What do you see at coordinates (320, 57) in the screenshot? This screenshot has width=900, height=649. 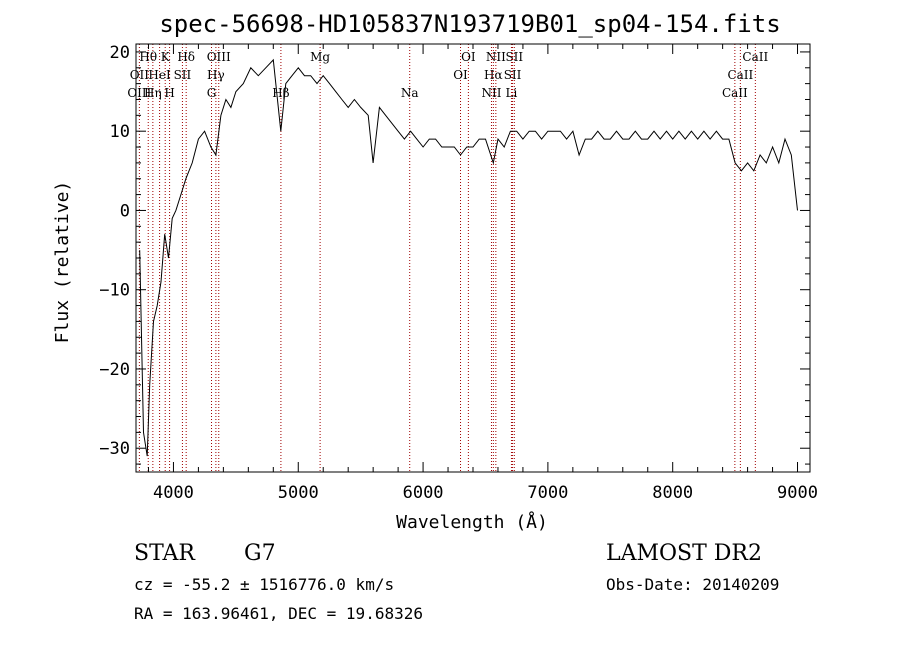 I see `spectral-line-label: Mg` at bounding box center [320, 57].